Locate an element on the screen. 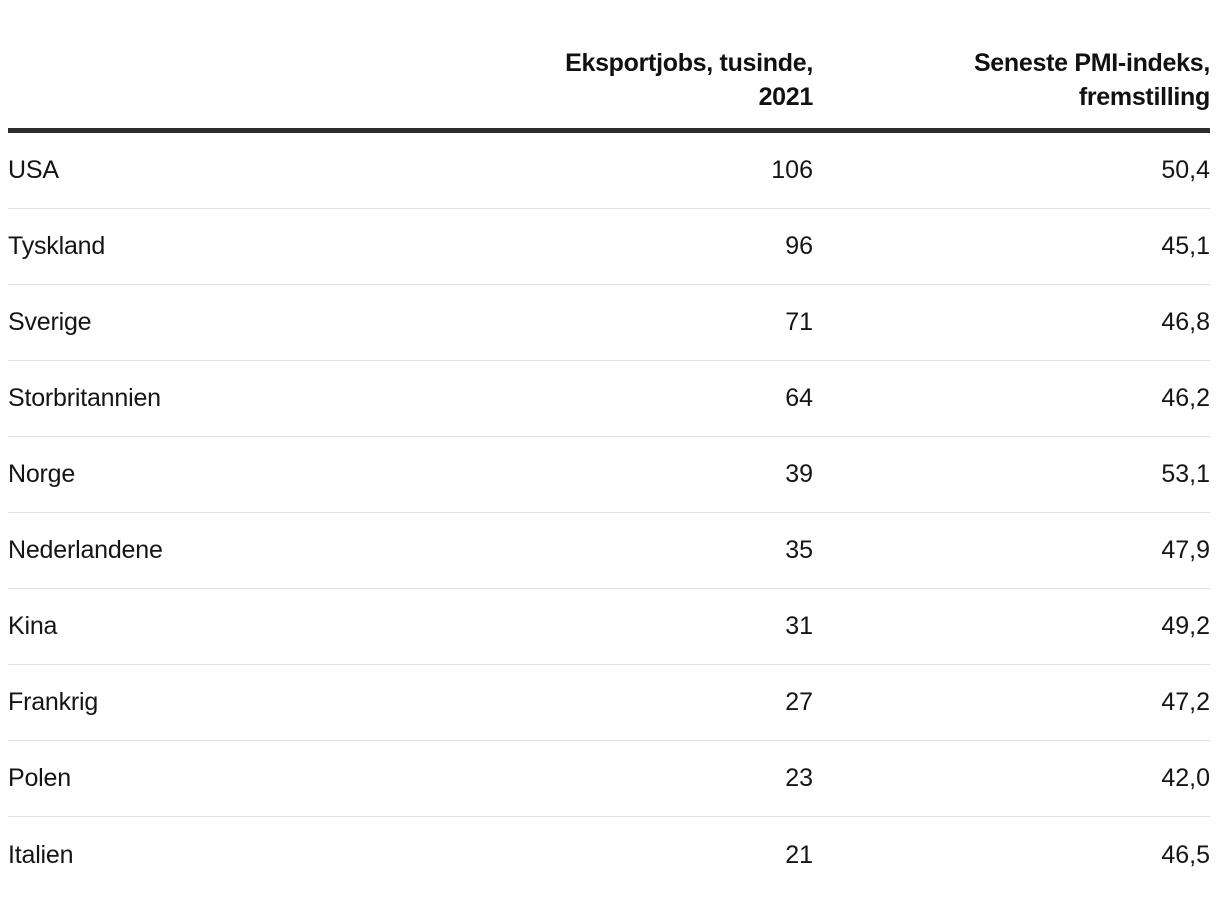 The width and height of the screenshot is (1220, 906). pmi-header-line2: fremstilling is located at coordinates (1144, 97).